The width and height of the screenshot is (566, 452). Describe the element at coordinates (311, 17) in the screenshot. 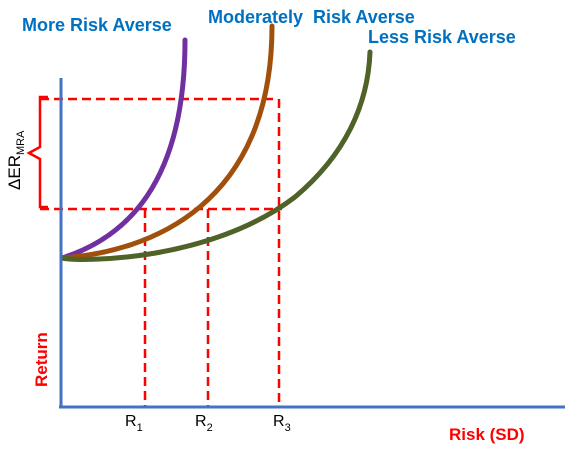

I see `legend-label-moderately-risk-averse: Moderately Risk Averse` at that location.